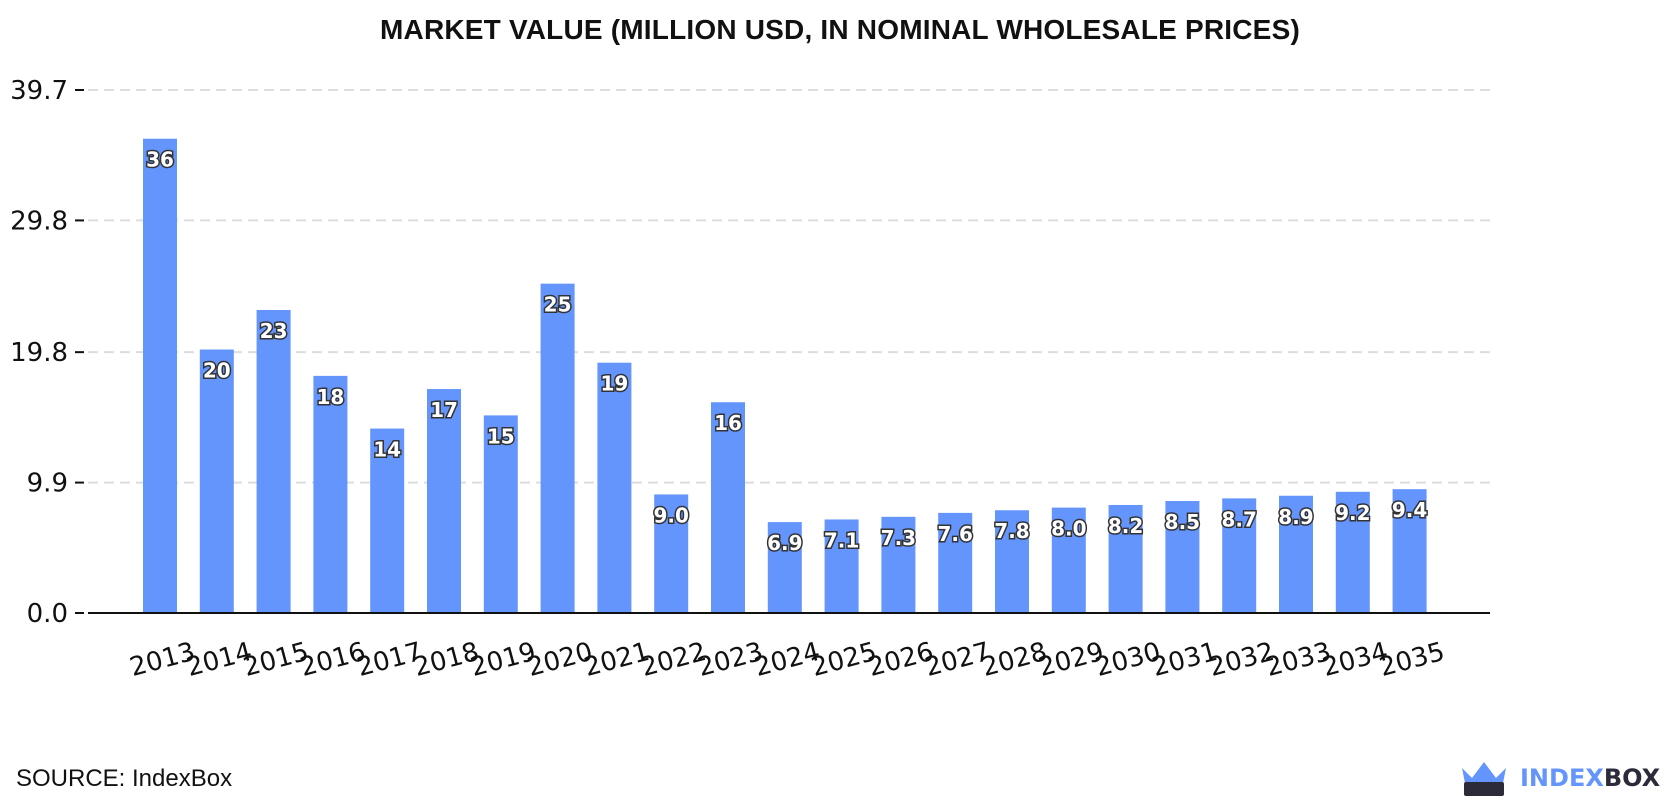  Describe the element at coordinates (558, 305) in the screenshot. I see `bar-value-label: 25` at that location.